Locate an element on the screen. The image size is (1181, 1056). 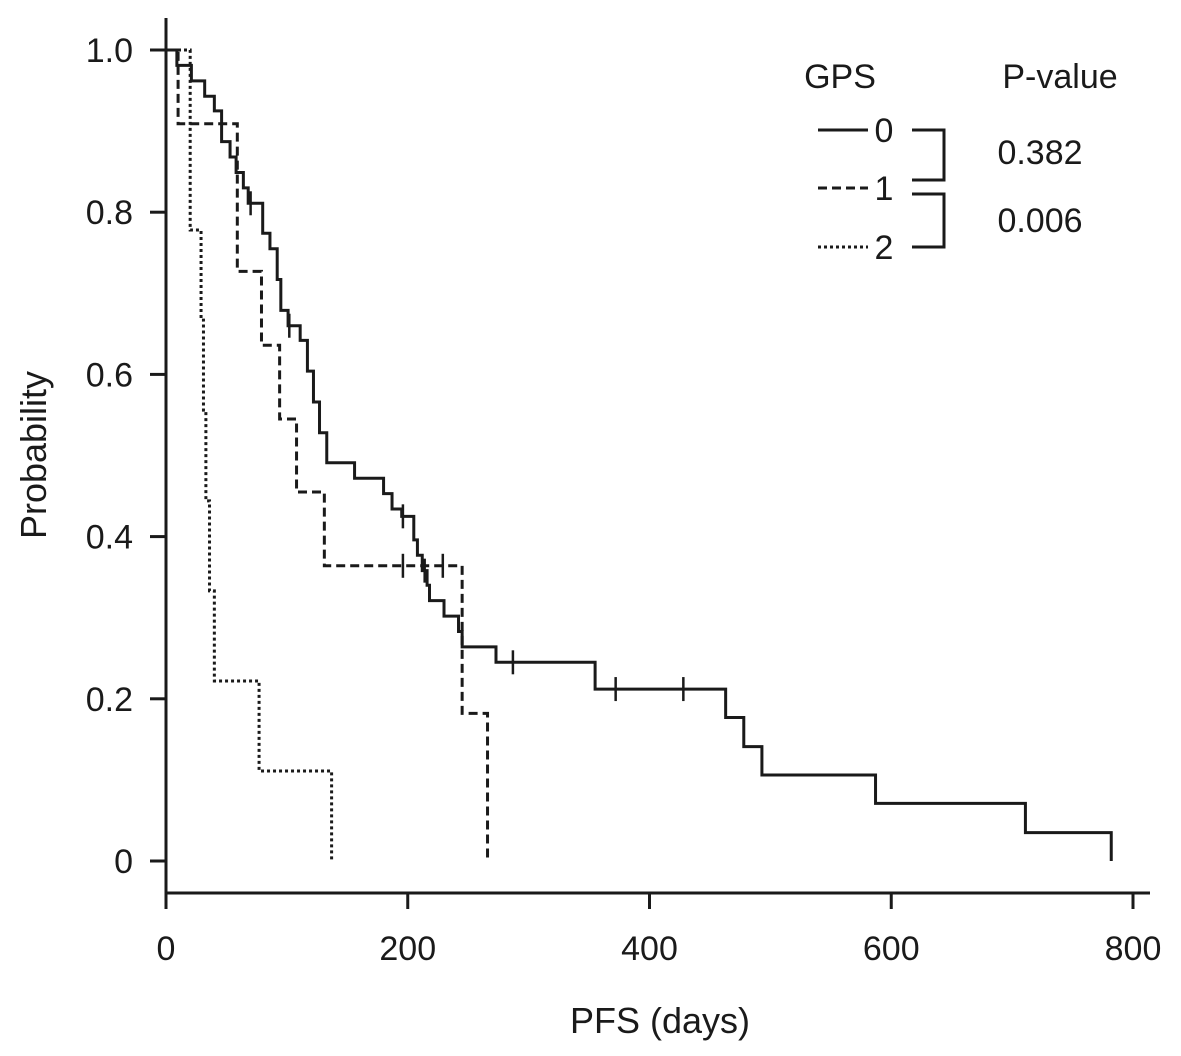
legend: GPS P-value 0.382 0.006 0 1 2 is located at coordinates (961, 162).